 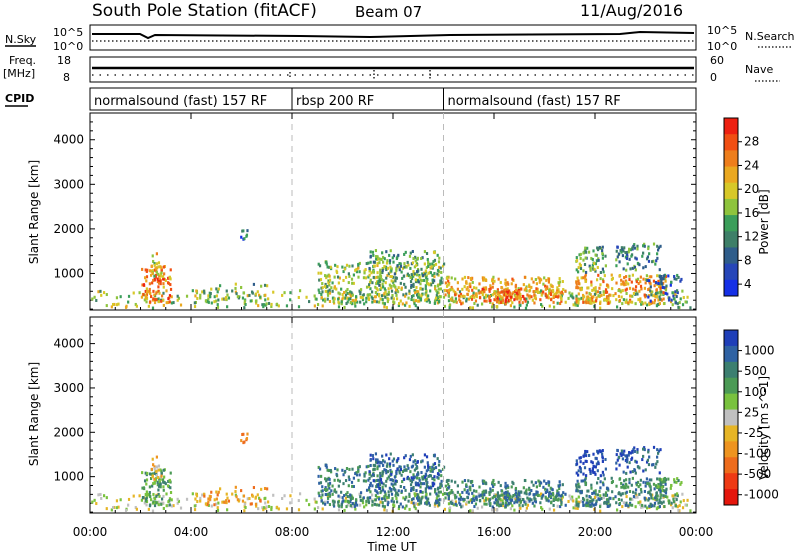 What do you see at coordinates (66, 77) in the screenshot?
I see `freq-tick-bottom: 8` at bounding box center [66, 77].